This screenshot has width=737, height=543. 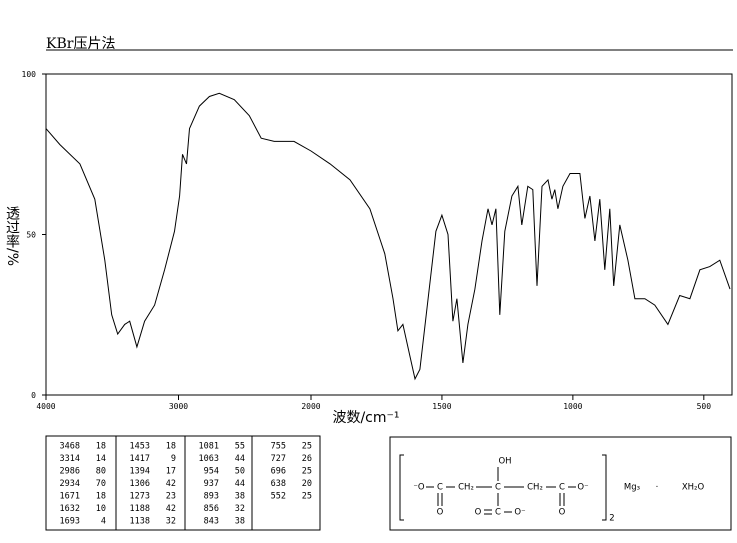 What do you see at coordinates (211, 472) in the screenshot?
I see `peak-wavenumber: 954` at bounding box center [211, 472].